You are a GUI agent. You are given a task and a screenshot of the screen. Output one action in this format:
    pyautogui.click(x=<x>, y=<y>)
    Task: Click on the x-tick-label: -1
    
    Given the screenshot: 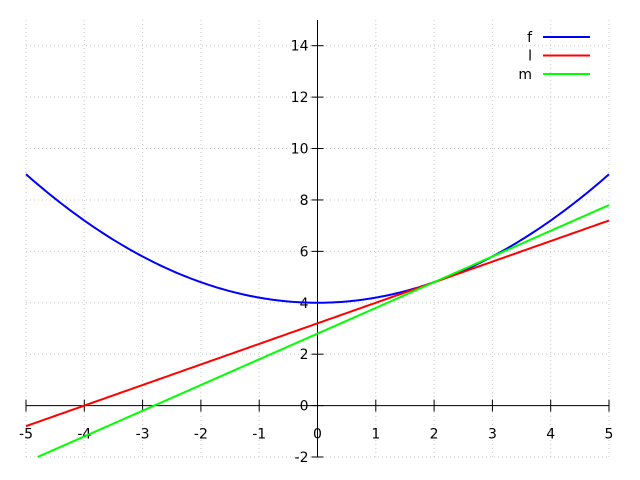 What is the action you would take?
    pyautogui.click(x=259, y=435)
    